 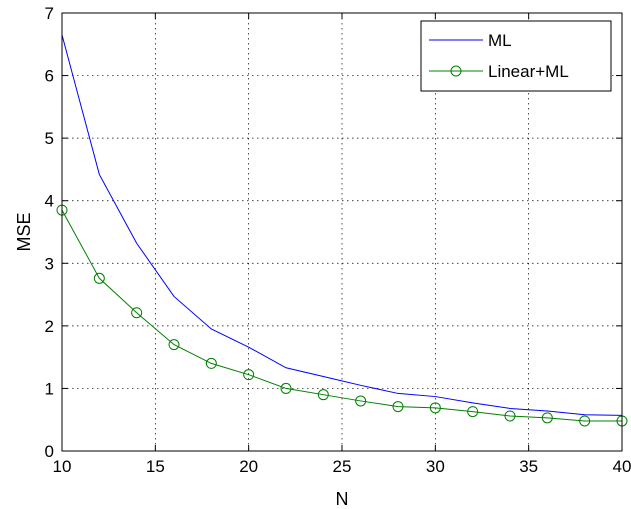 I want to click on legend: ML Linear+ML, so click(x=516, y=56).